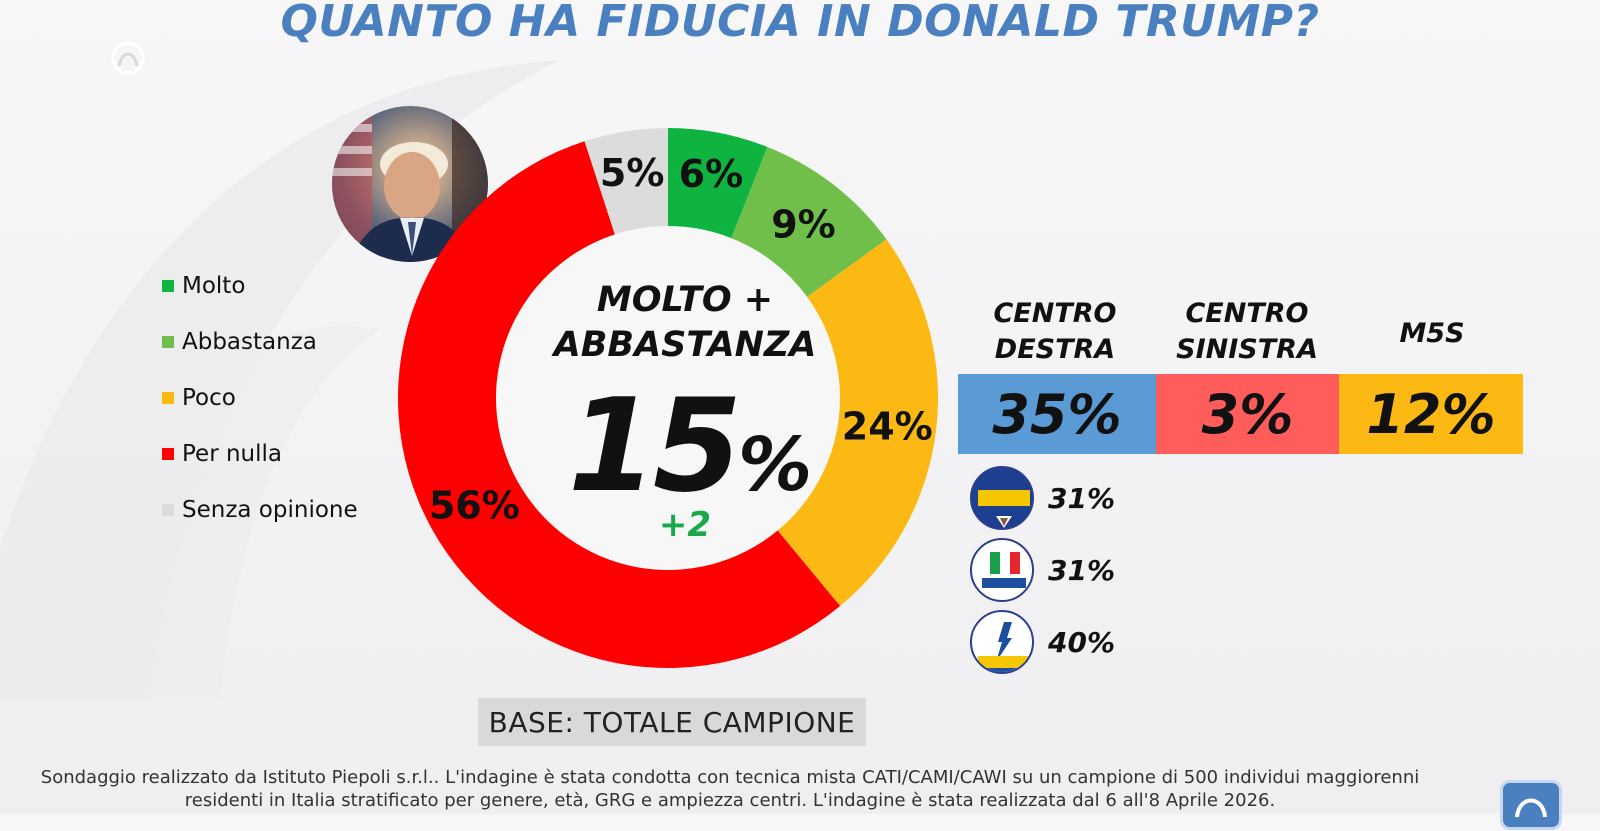  Describe the element at coordinates (1042, 642) in the screenshot. I see `party-row-lega: 40%` at that location.